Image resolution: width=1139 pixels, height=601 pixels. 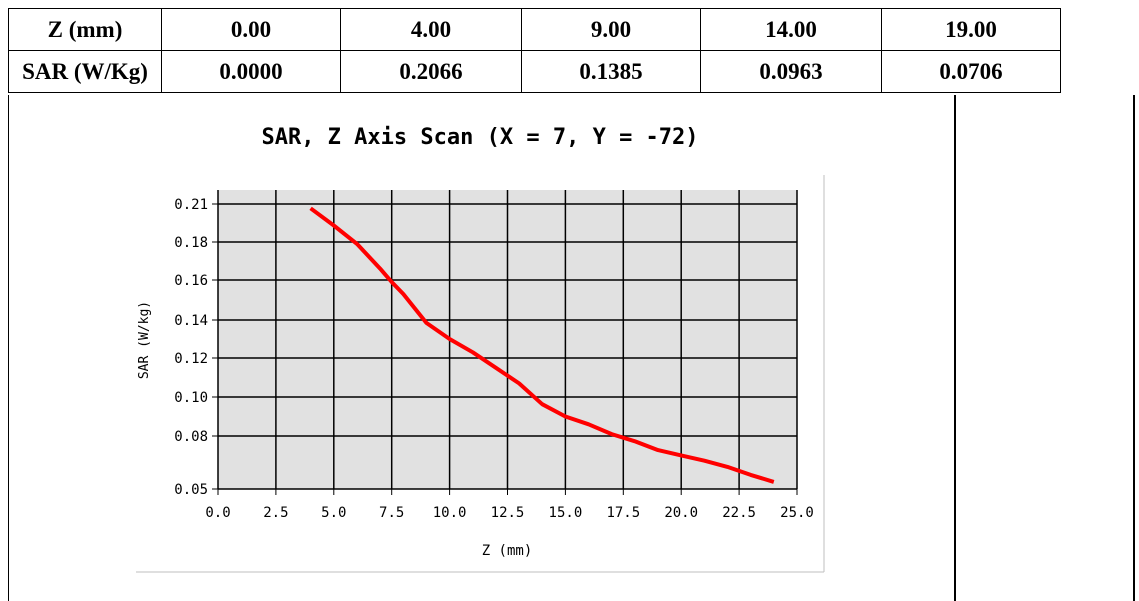 I want to click on y-tick-label: 0.18, so click(x=191, y=243).